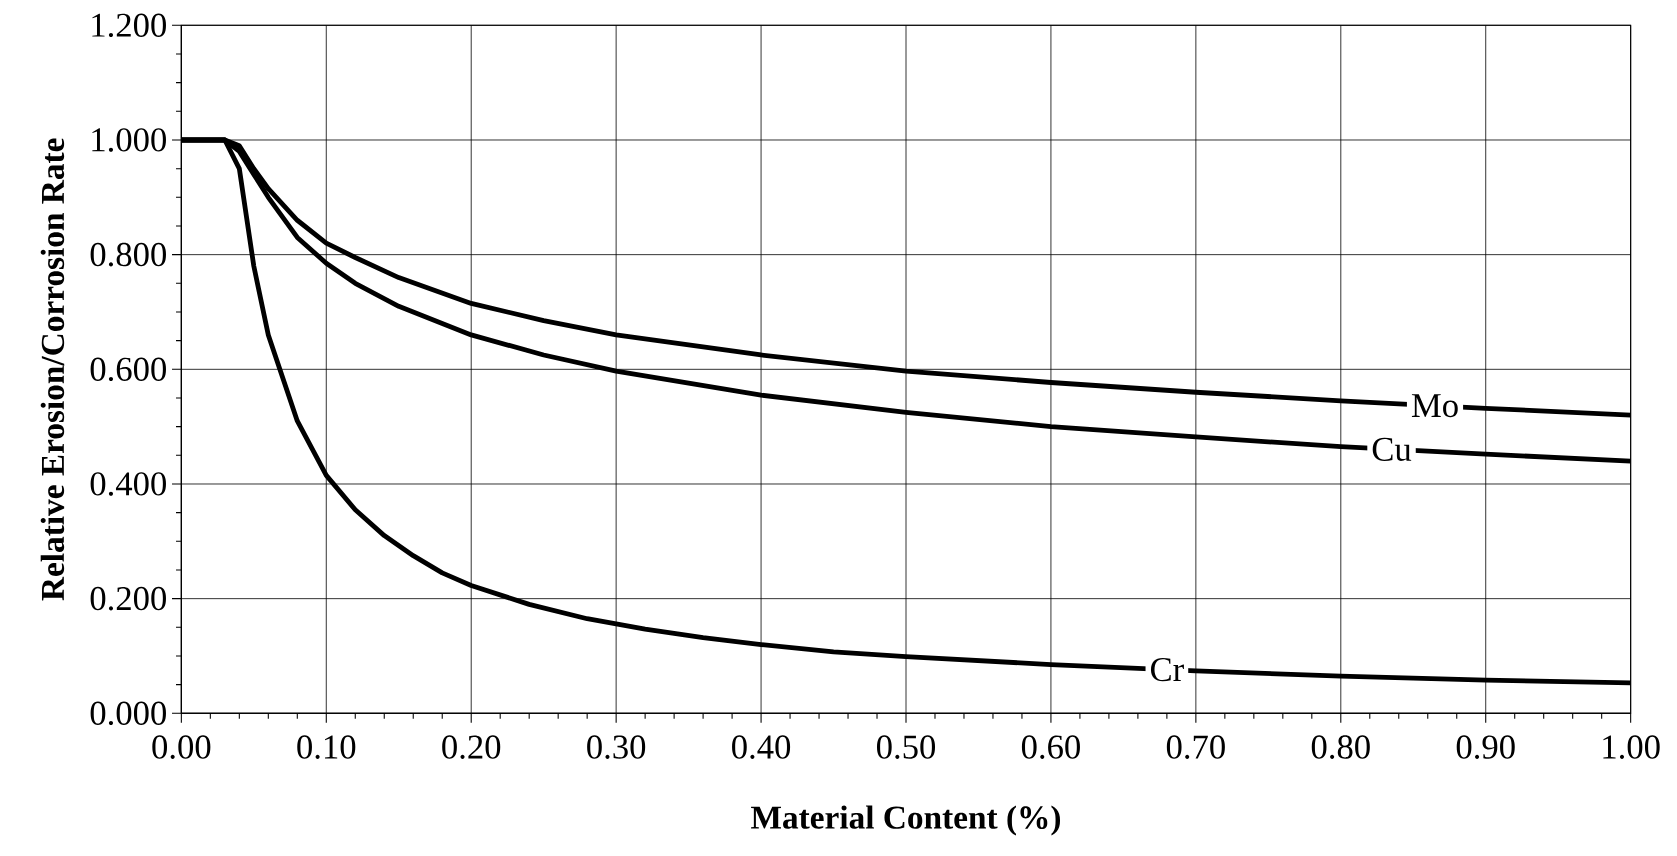 The image size is (1677, 856). I want to click on x-tick-label: 0.10, so click(326, 747).